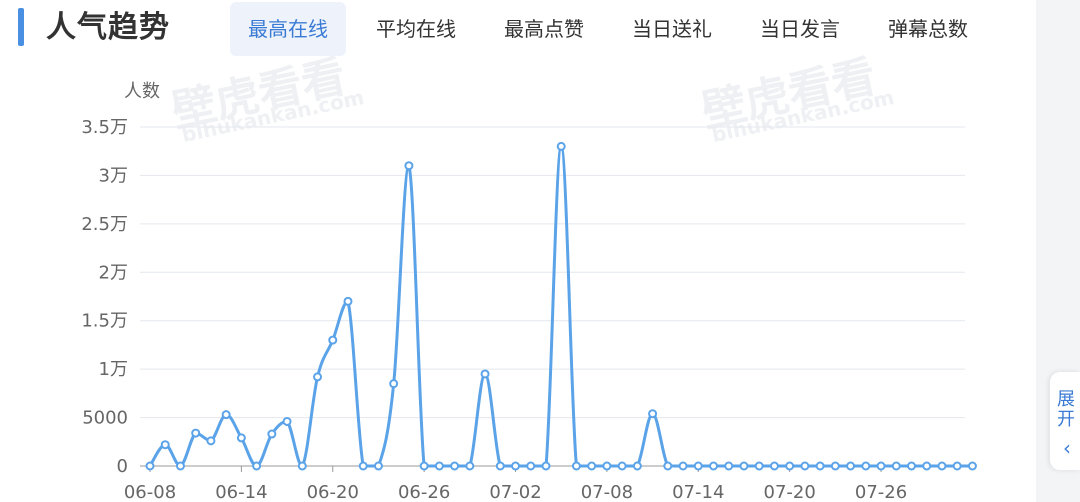 The image size is (1080, 502). What do you see at coordinates (104, 127) in the screenshot?
I see `y-tick-label: 3.5万` at bounding box center [104, 127].